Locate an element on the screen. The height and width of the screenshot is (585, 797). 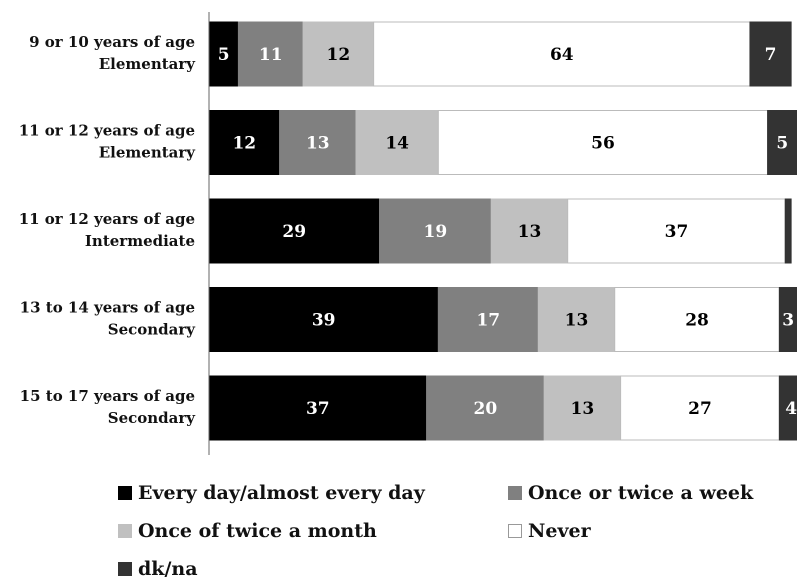
value-label: 39 is located at coordinates (324, 321).